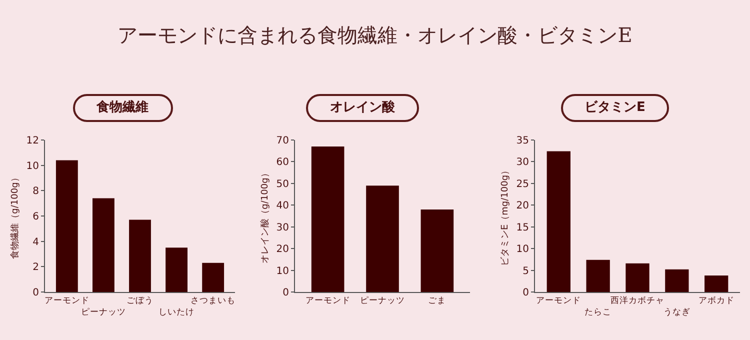  I want to click on y-axis-title: ビタミンE（mg/100g）, so click(505, 216).